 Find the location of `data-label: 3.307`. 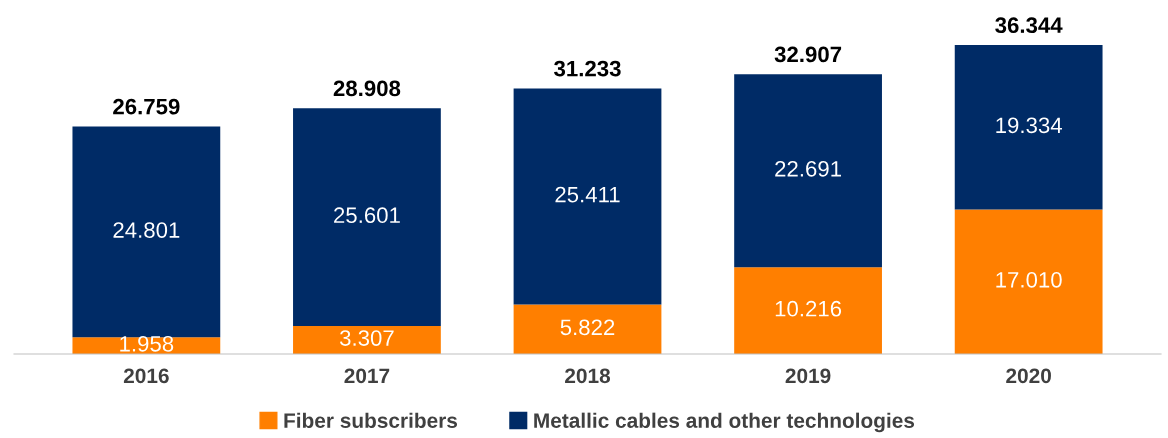

data-label: 3.307 is located at coordinates (366, 338).